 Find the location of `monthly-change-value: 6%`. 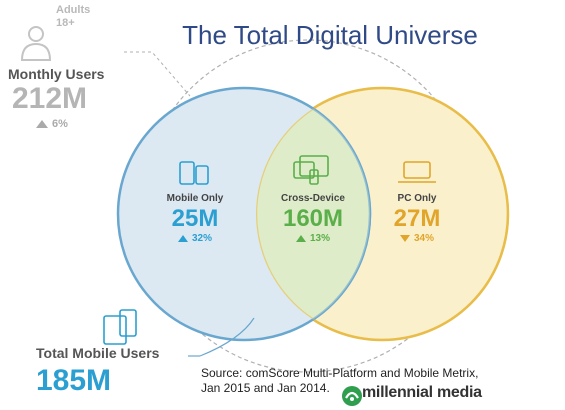

monthly-change-value: 6% is located at coordinates (60, 124).